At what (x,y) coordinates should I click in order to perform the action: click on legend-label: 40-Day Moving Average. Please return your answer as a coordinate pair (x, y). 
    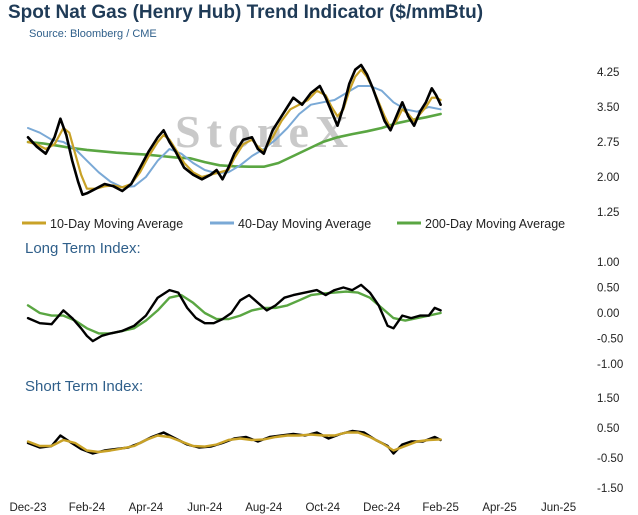
    Looking at the image, I should click on (304, 224).